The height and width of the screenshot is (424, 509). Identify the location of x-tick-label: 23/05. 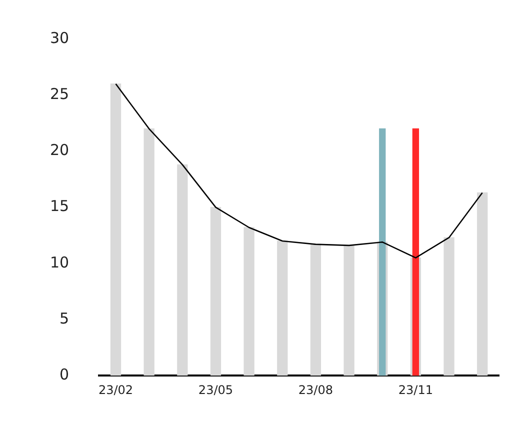
(216, 389).